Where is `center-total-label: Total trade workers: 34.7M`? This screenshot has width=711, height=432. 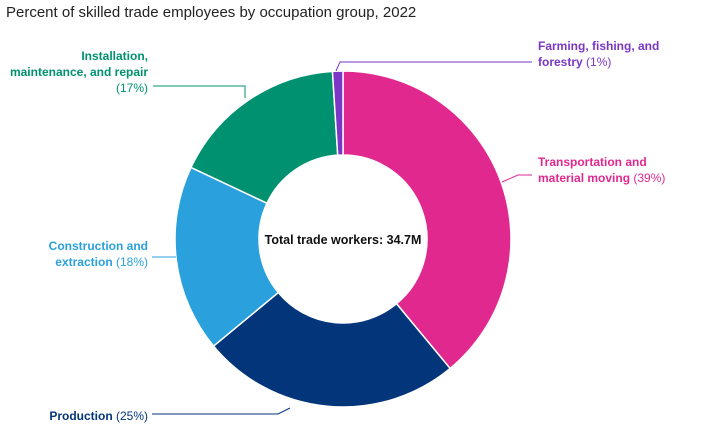 center-total-label: Total trade workers: 34.7M is located at coordinates (343, 240).